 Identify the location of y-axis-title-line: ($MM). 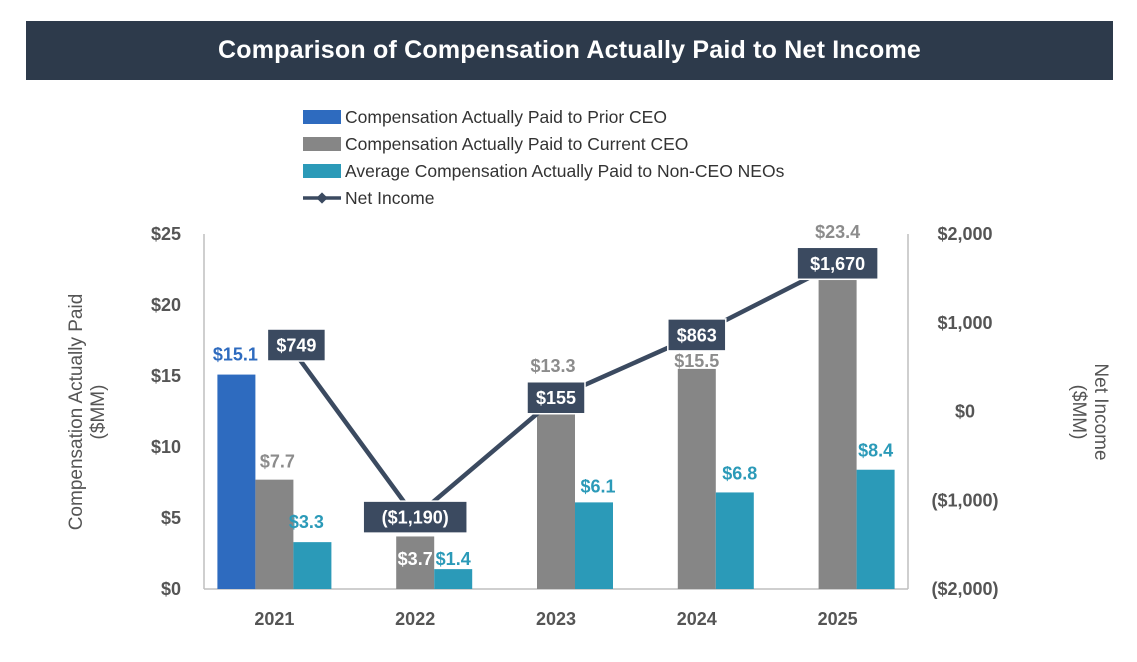
(98, 412).